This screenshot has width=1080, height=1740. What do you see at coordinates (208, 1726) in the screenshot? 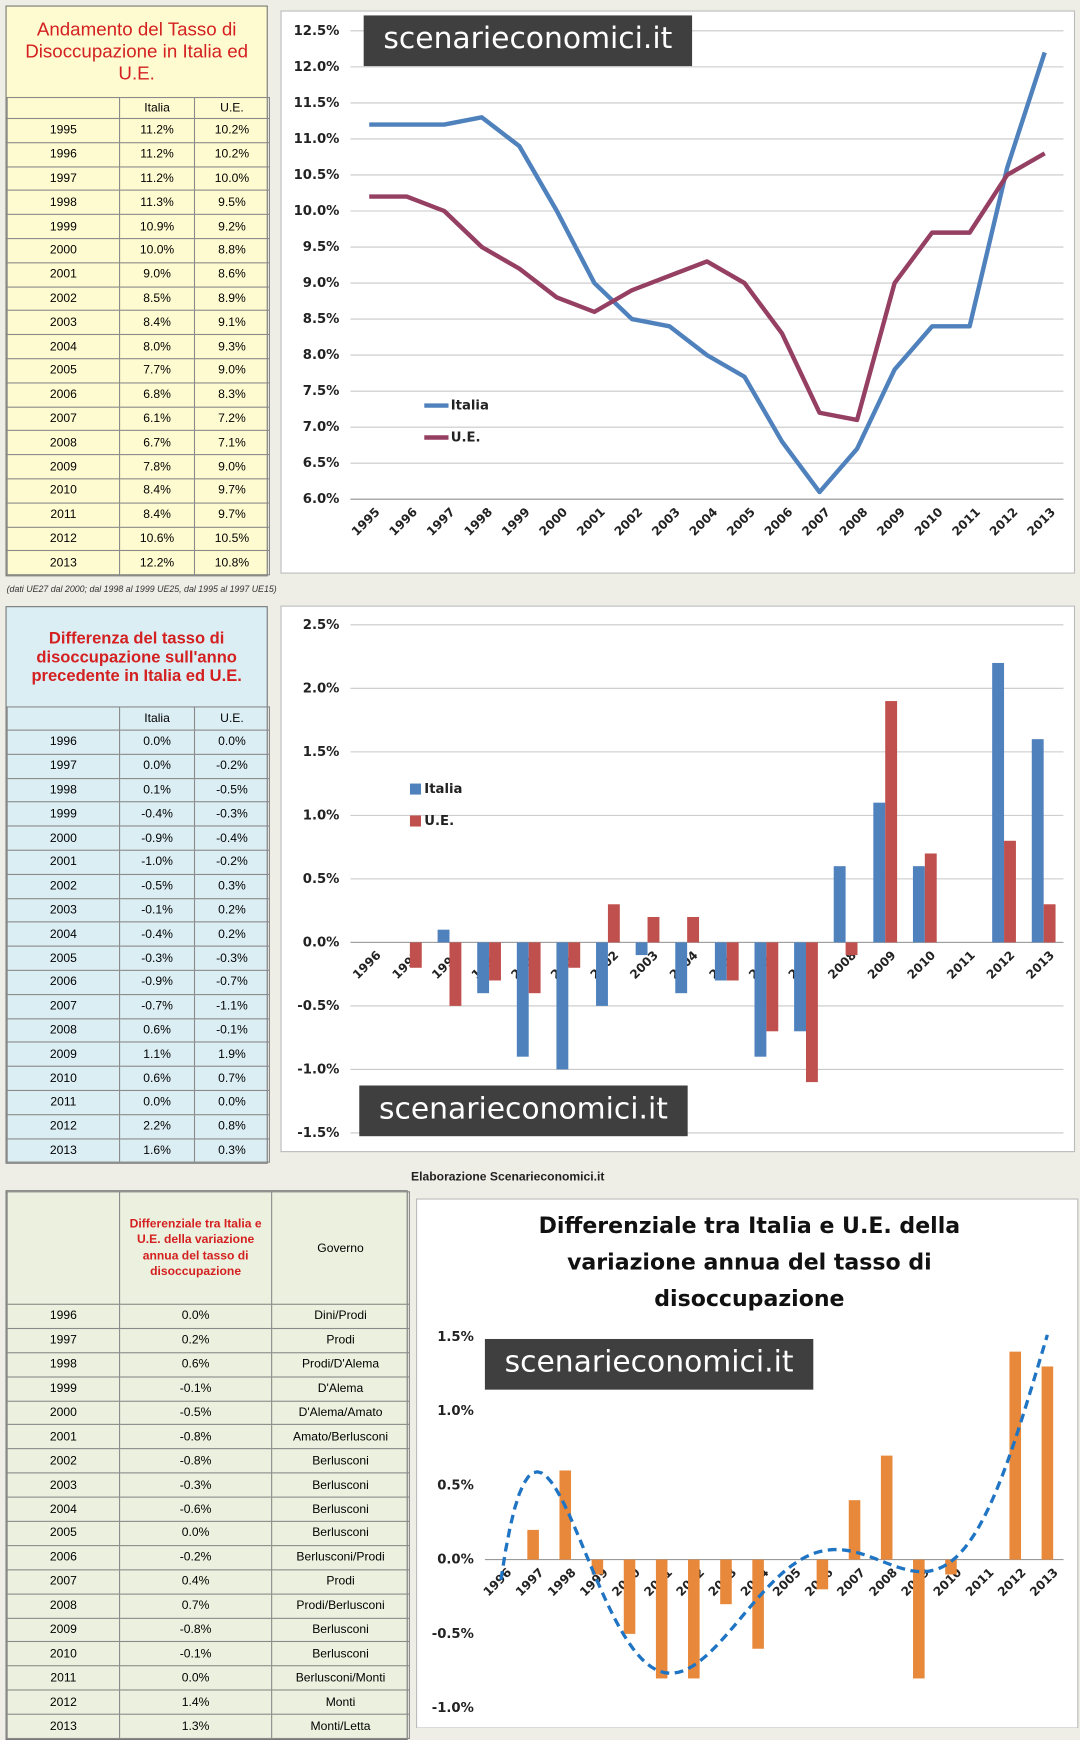
I see `row: 2013 1.3% Monti/Letta` at bounding box center [208, 1726].